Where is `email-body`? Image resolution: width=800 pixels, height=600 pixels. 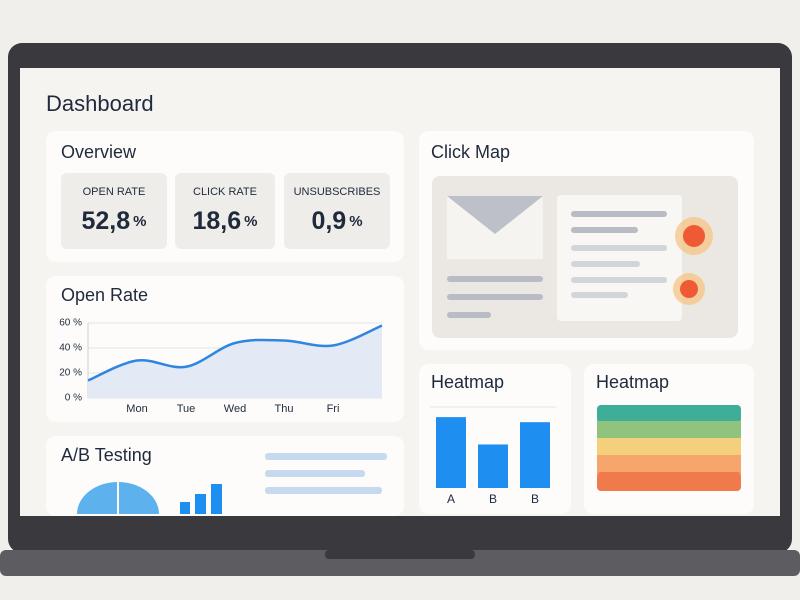 email-body is located at coordinates (619, 258).